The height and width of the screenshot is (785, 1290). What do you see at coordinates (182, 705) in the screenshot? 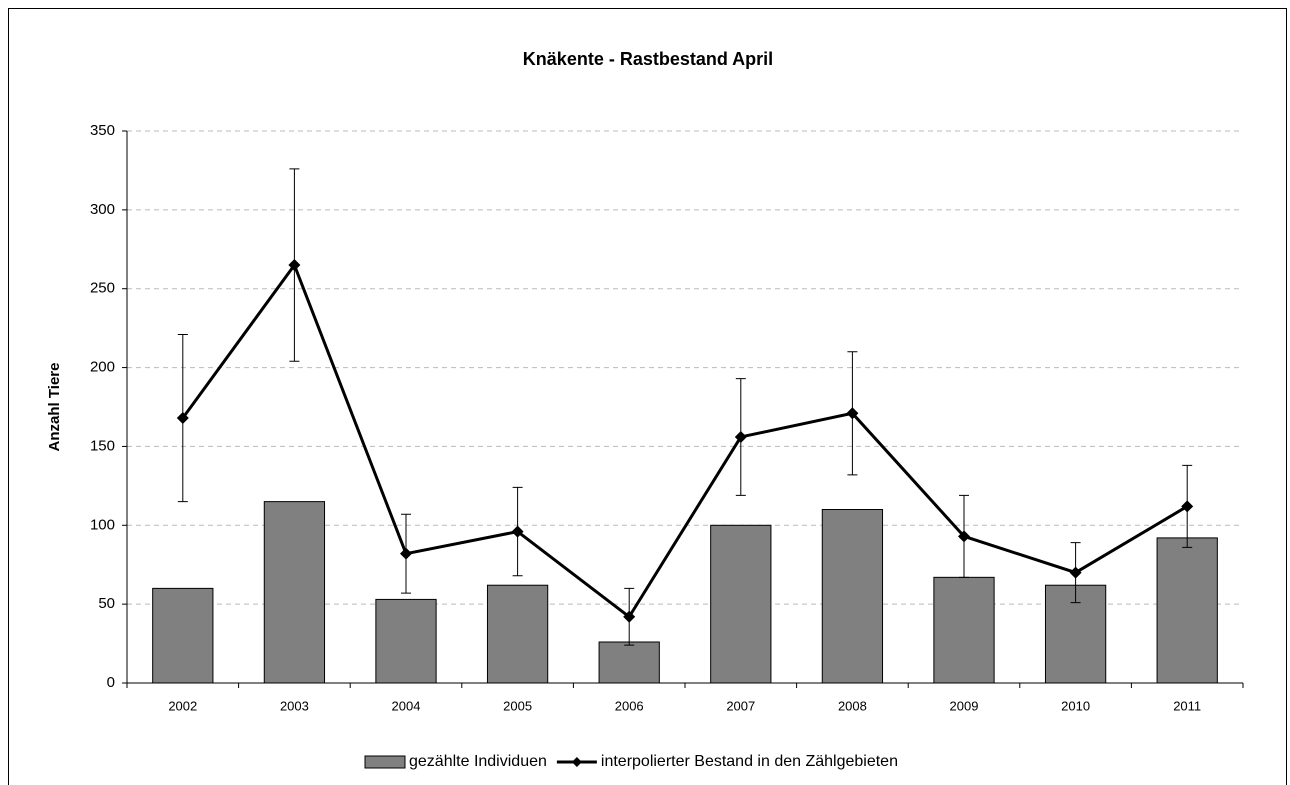
I see `x-tick-label: 2002` at bounding box center [182, 705].